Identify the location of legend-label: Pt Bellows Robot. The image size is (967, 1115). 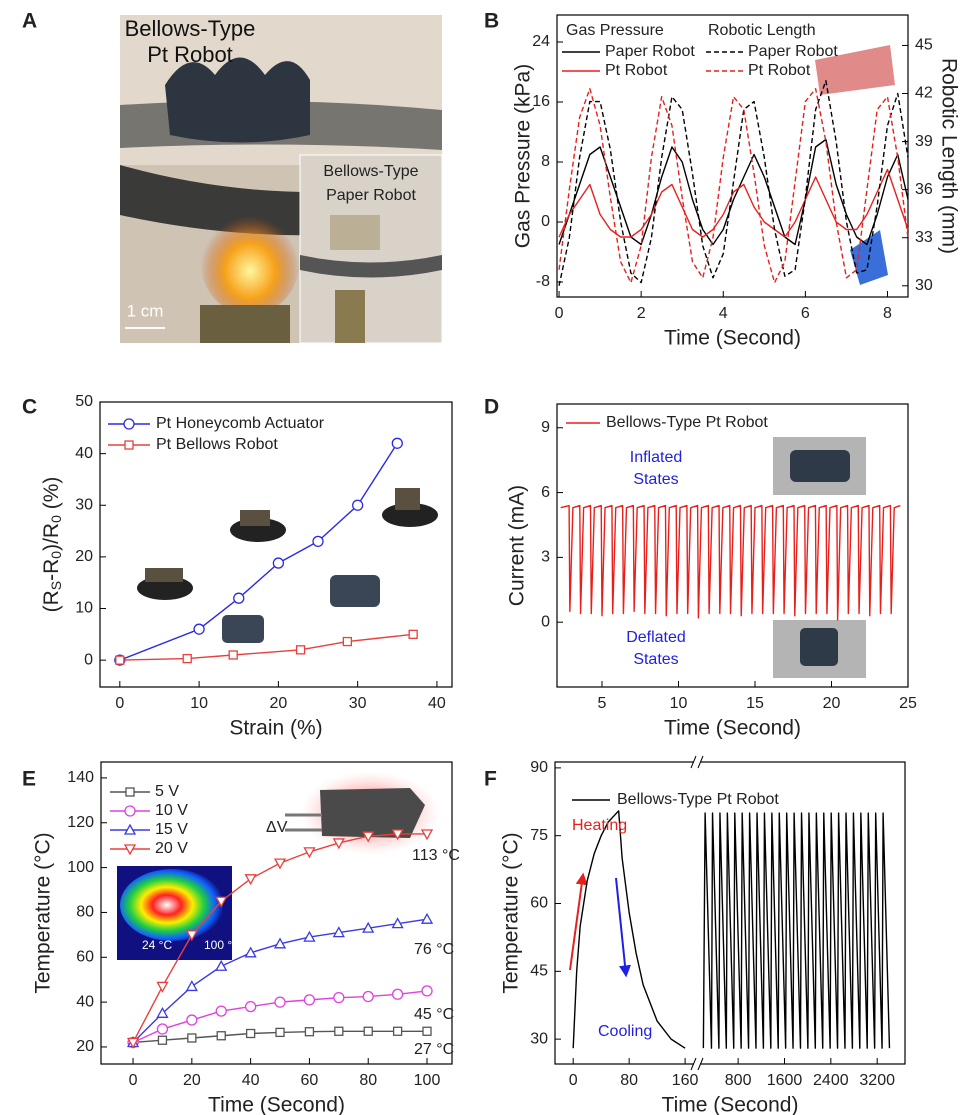
(217, 444).